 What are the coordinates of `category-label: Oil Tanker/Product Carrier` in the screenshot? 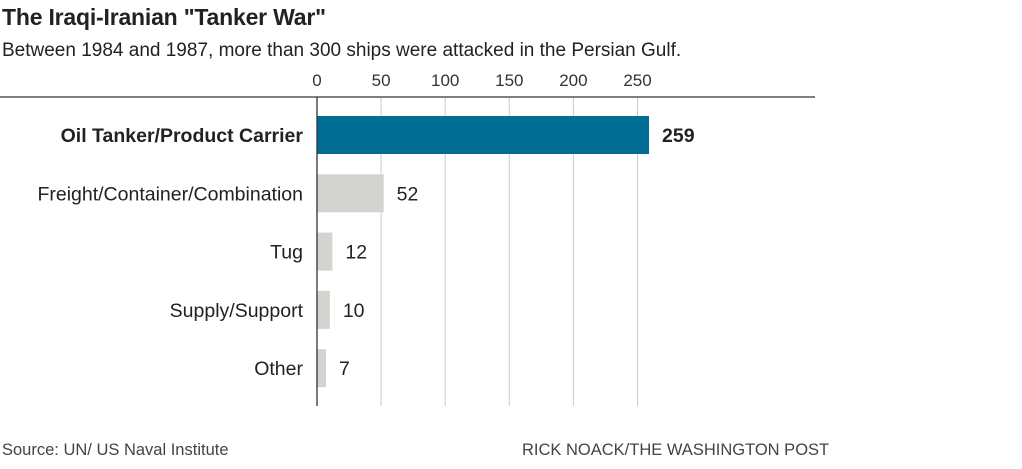 It's located at (182, 136).